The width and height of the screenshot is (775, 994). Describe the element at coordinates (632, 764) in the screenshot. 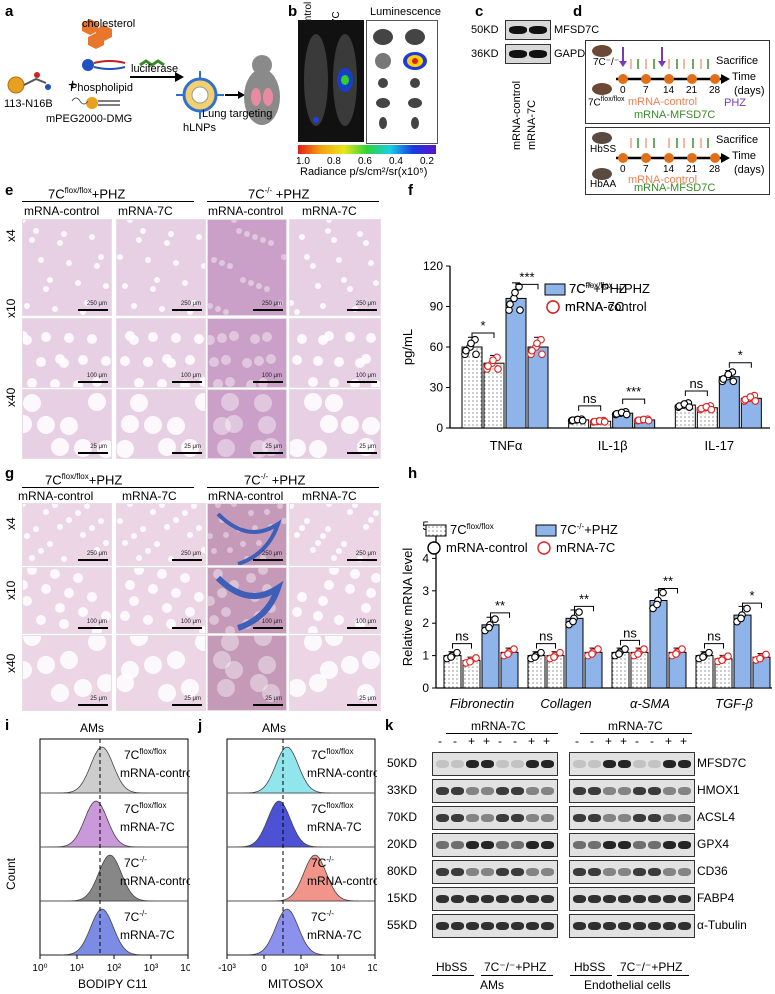

I see `k-blot-mfsd7c-endothelial` at that location.